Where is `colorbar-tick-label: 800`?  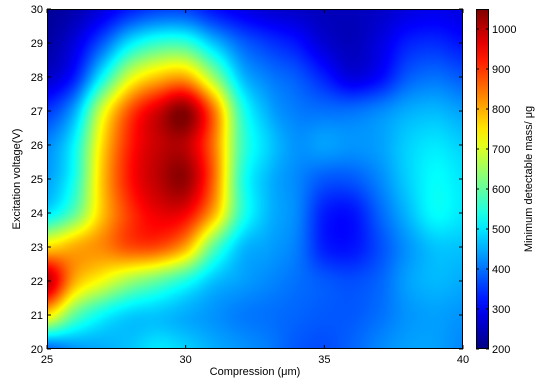
colorbar-tick-label: 800 is located at coordinates (501, 110).